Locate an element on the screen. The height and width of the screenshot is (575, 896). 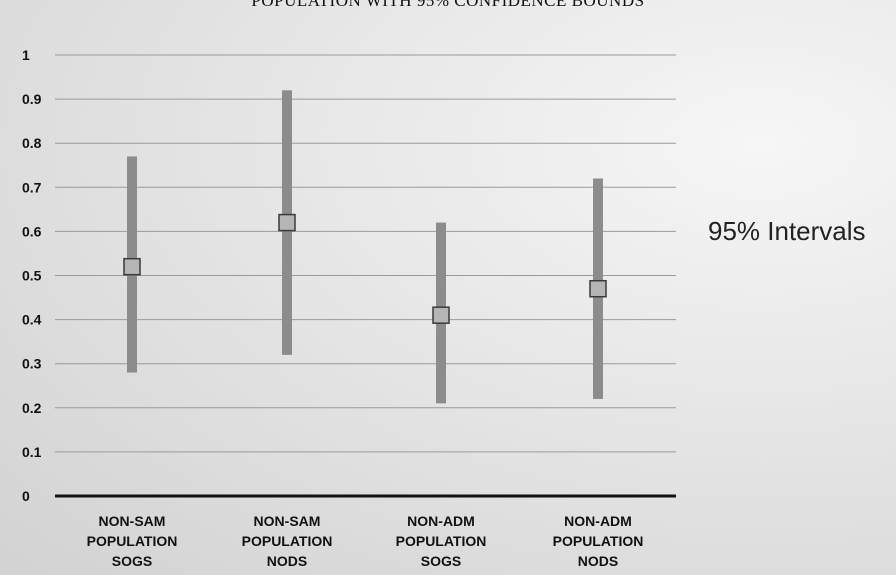
y-axis-ticks: 0 0.1 0.2 0.3 0.4 0.5 0.6 0.7 0.8 0.9 1 is located at coordinates (32, 275).